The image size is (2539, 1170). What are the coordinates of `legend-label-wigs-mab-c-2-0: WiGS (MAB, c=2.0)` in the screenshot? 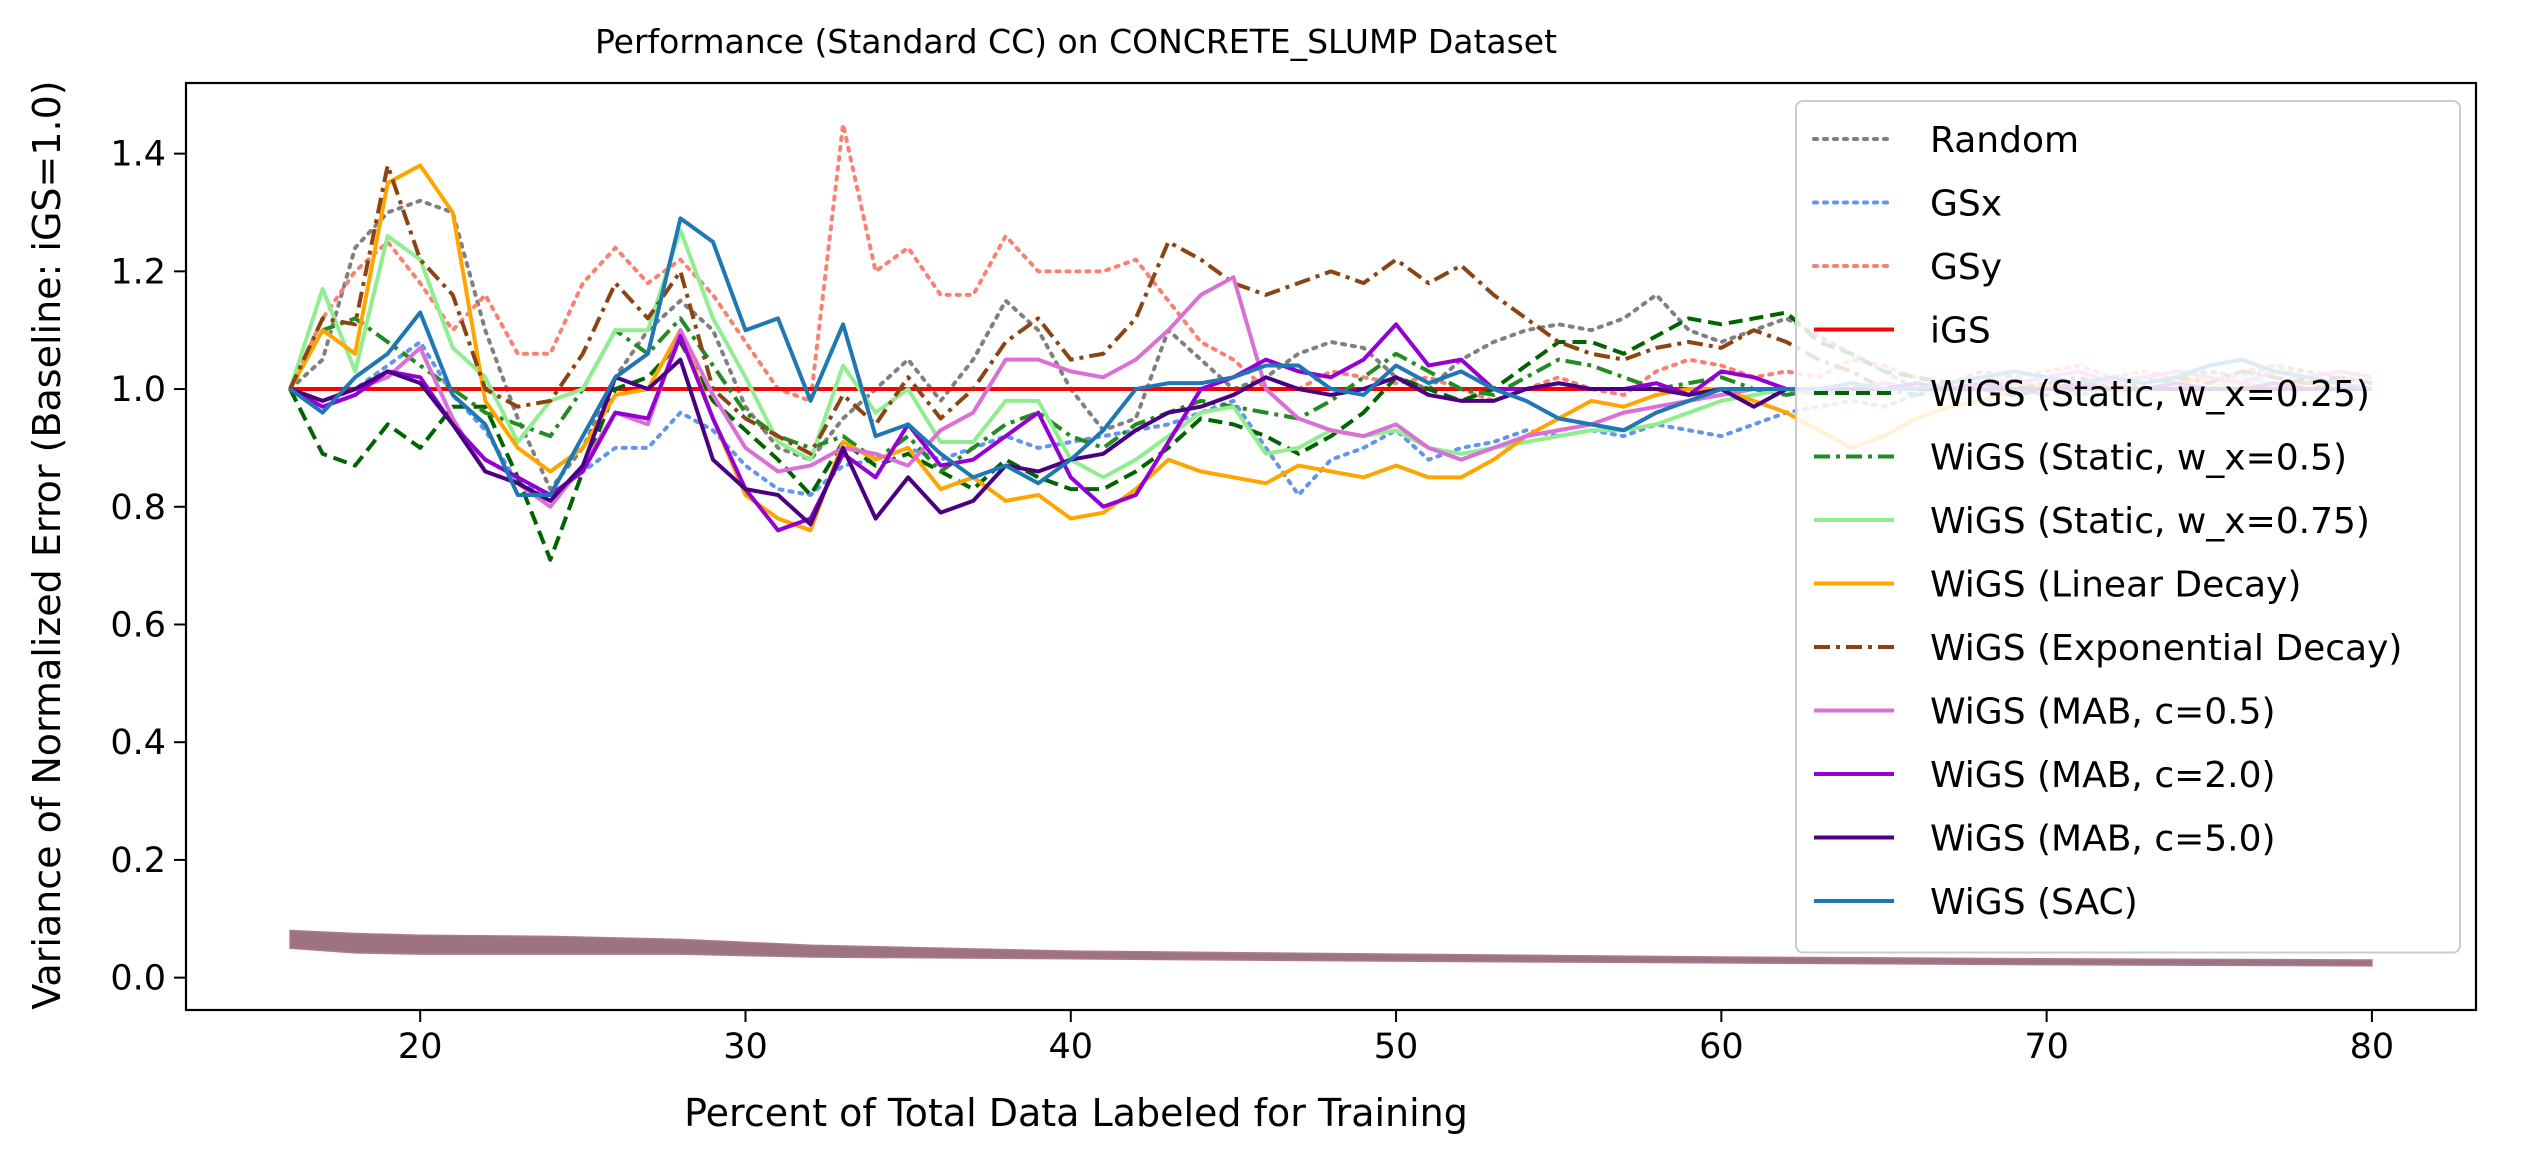 It's located at (2103, 775).